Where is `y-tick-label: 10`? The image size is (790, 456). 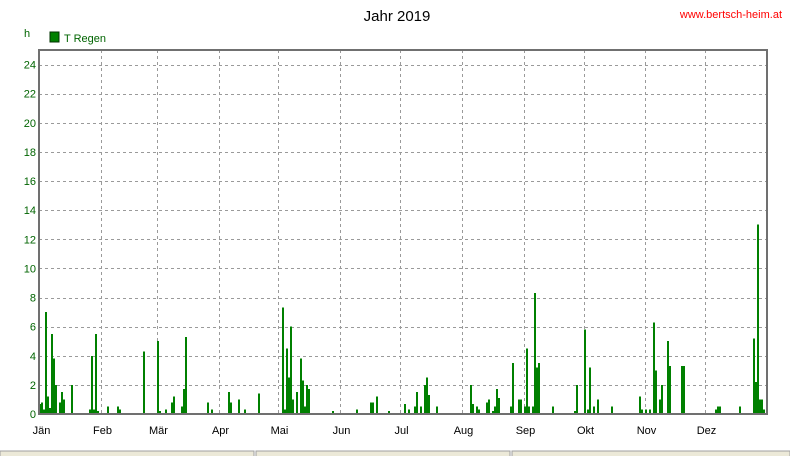
y-tick-label: 10 is located at coordinates (30, 269).